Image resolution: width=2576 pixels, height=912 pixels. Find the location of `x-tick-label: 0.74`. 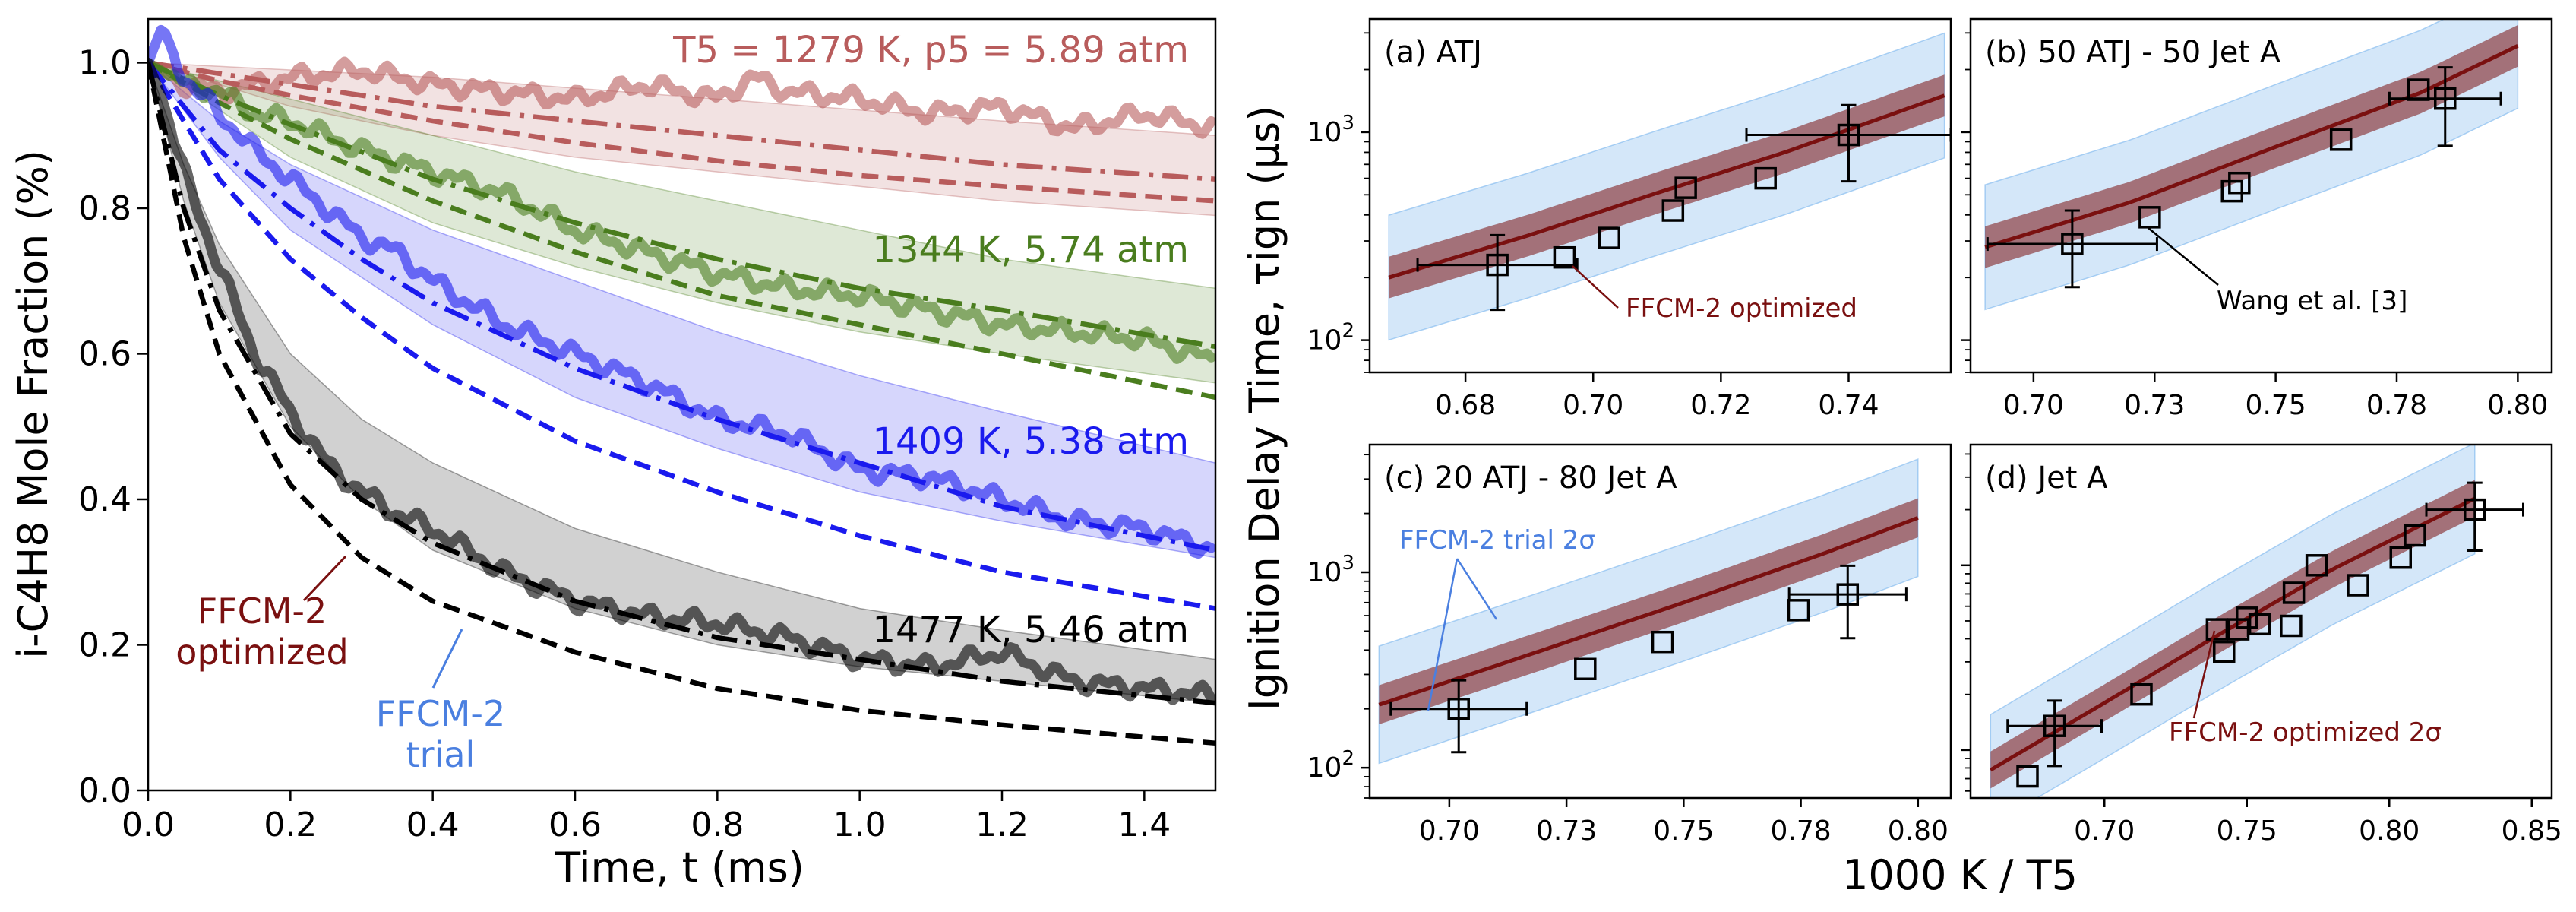

x-tick-label: 0.74 is located at coordinates (1848, 405).